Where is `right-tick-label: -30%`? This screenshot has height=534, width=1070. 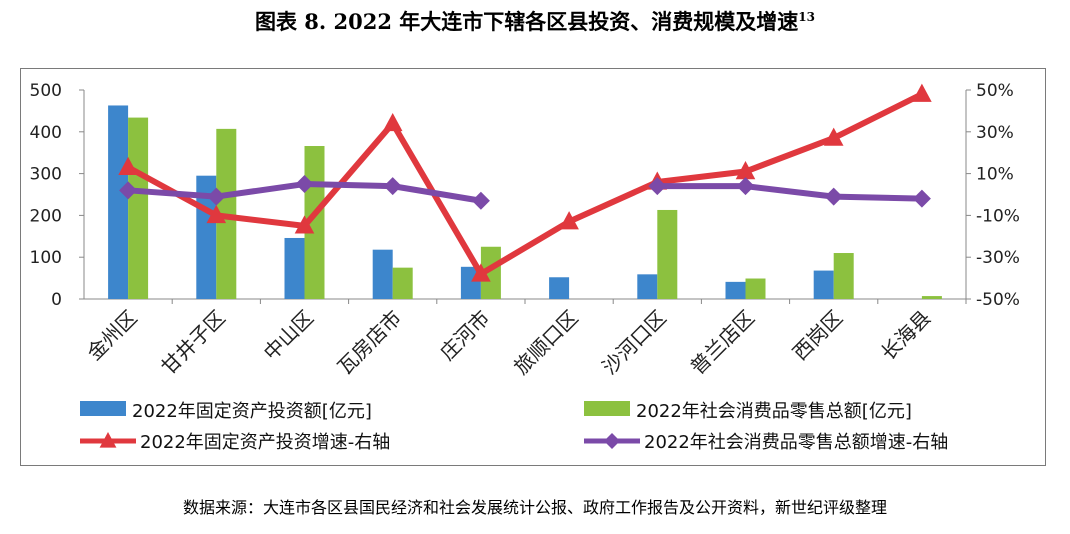
right-tick-label: -30% is located at coordinates (998, 258).